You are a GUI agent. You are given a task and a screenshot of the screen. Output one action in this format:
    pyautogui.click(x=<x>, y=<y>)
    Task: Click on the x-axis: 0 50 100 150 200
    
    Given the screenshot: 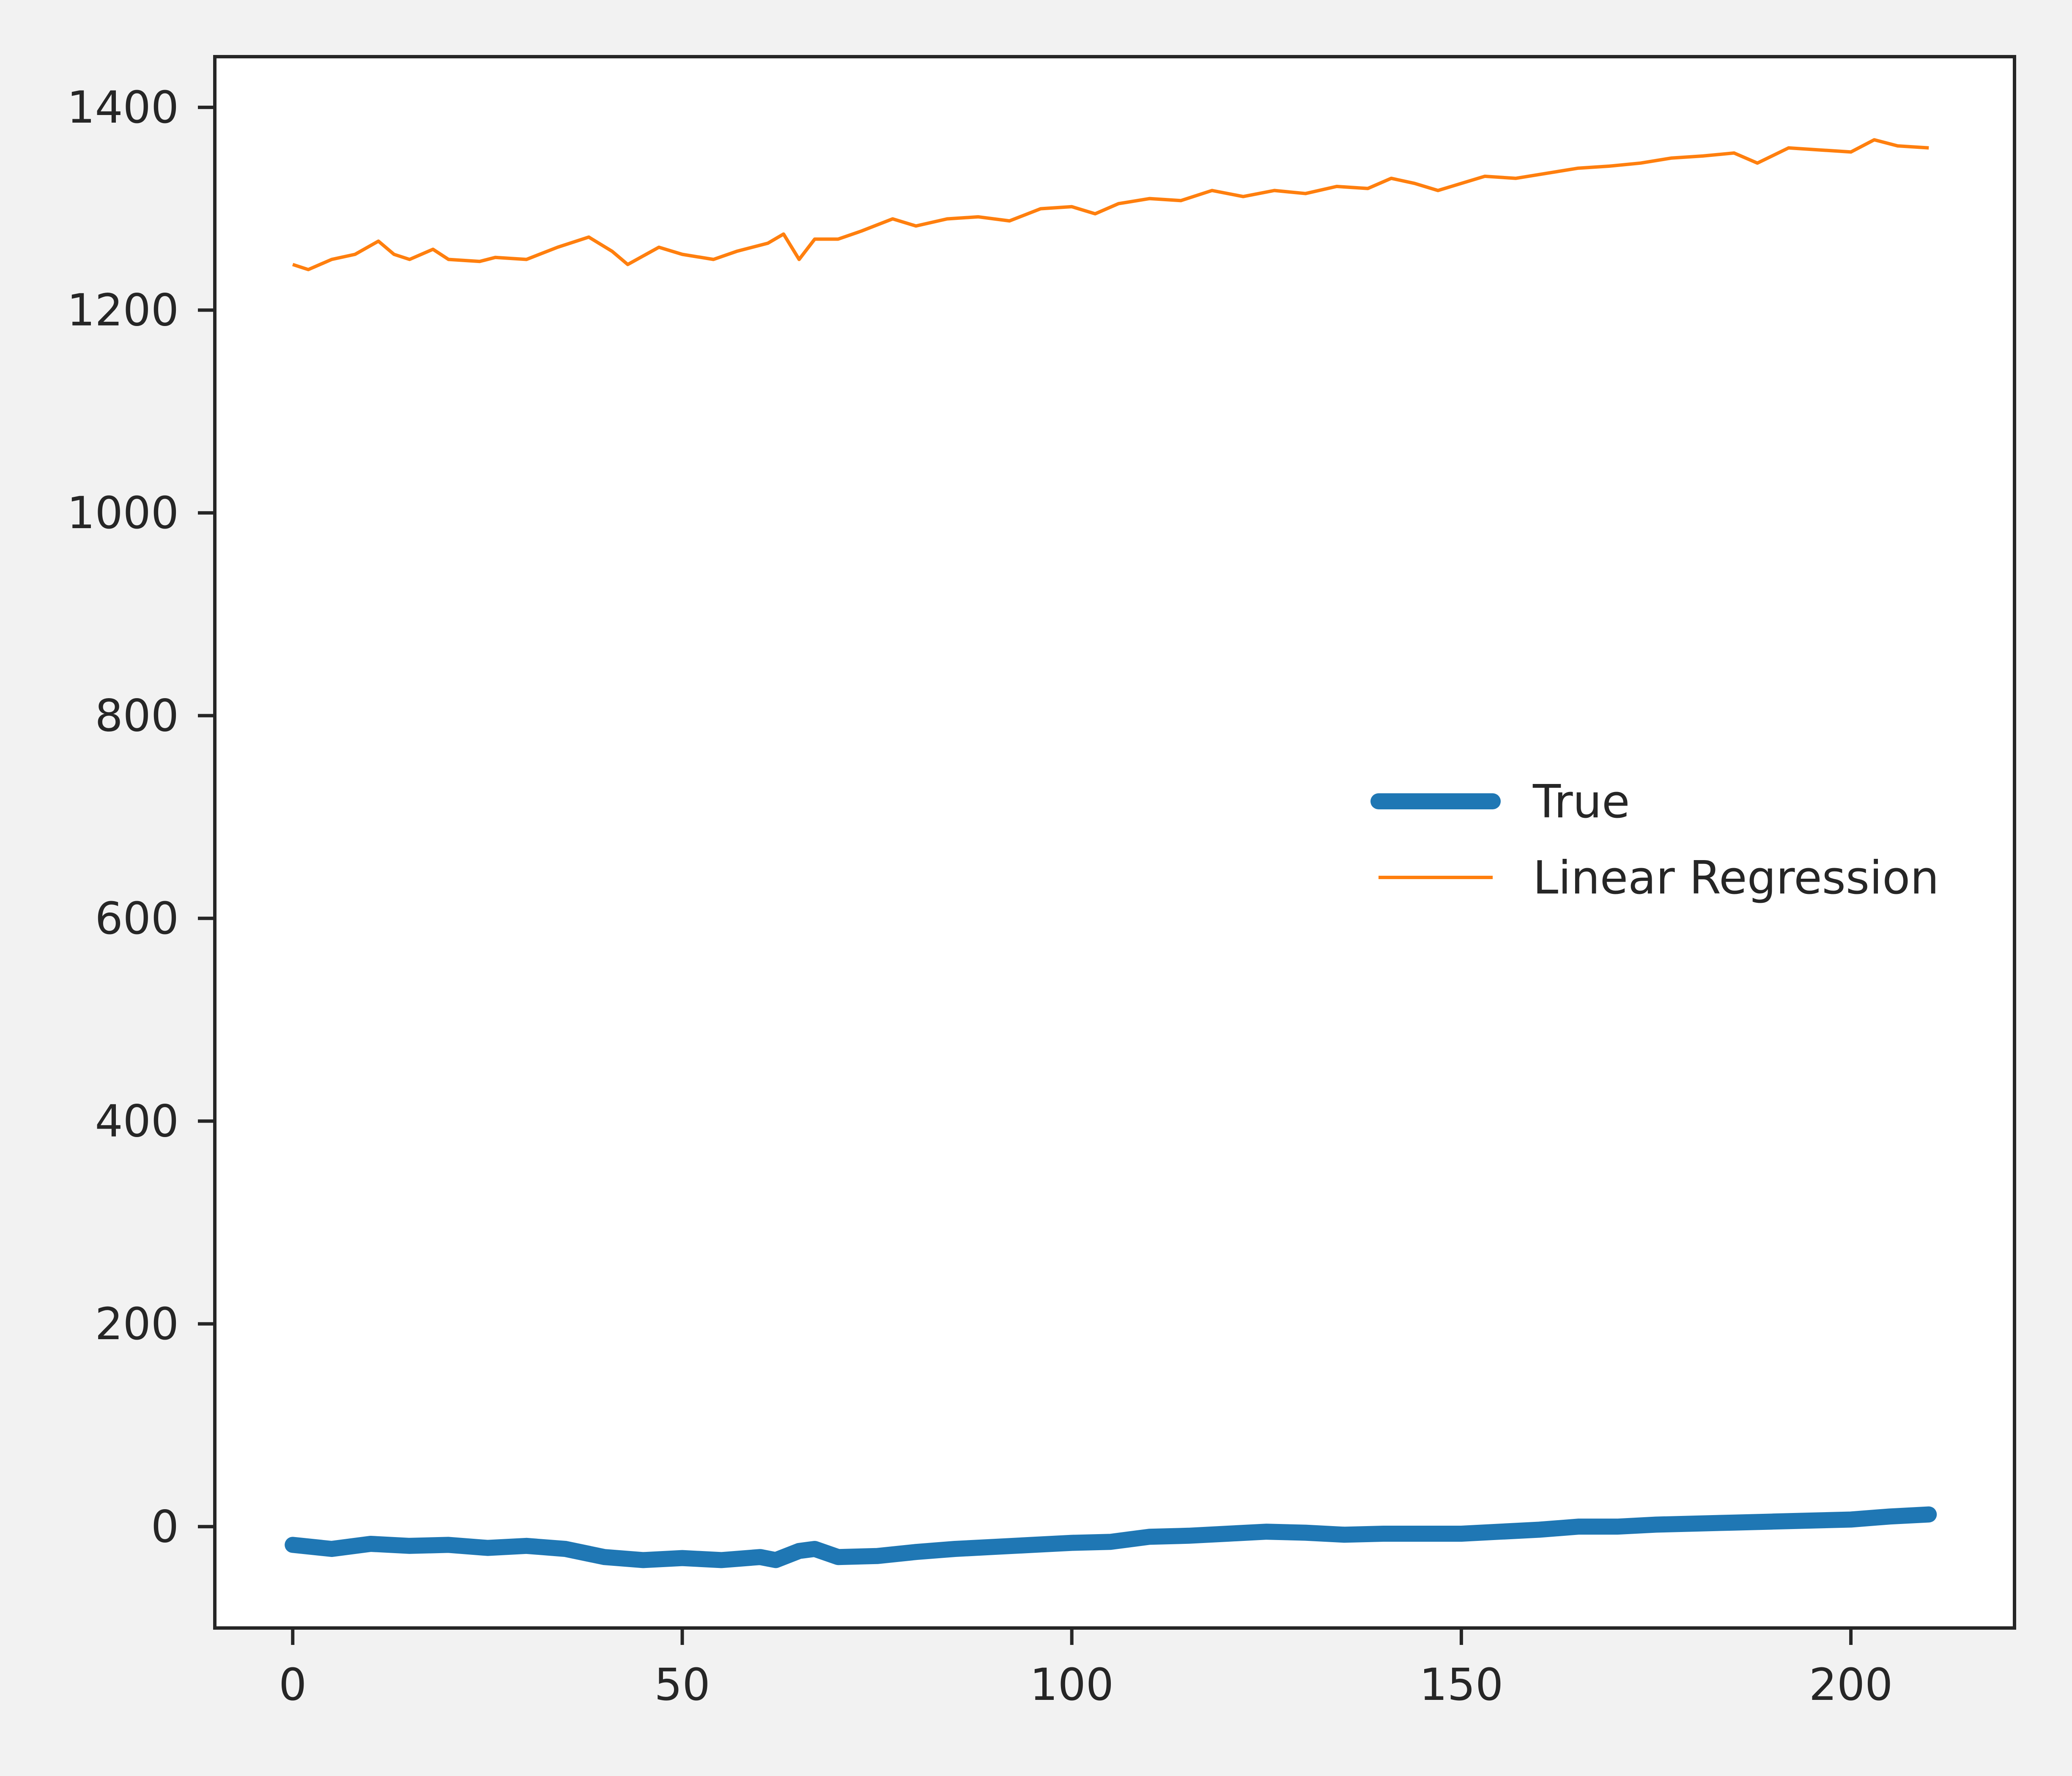 What is the action you would take?
    pyautogui.click(x=1086, y=1669)
    